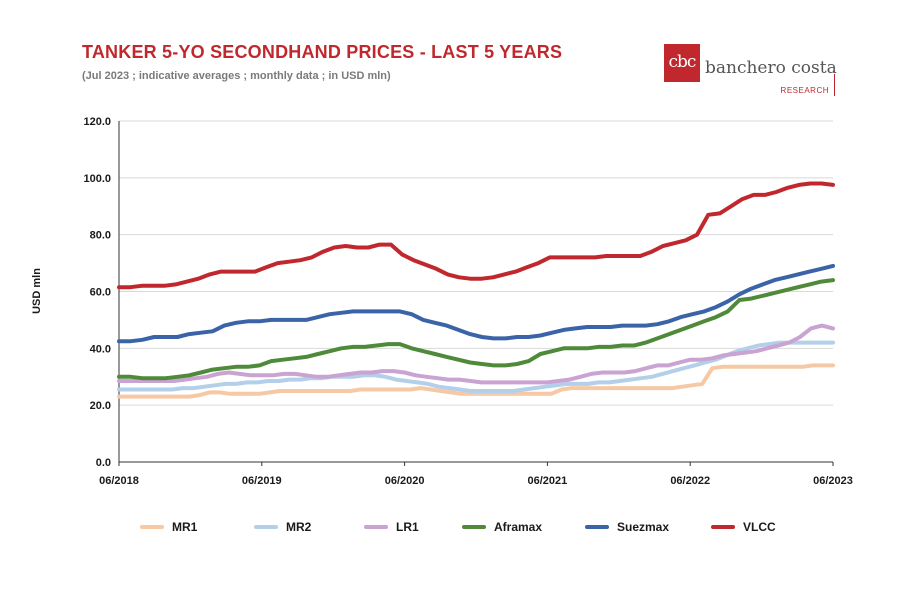  I want to click on logo-divider, so click(834, 85).